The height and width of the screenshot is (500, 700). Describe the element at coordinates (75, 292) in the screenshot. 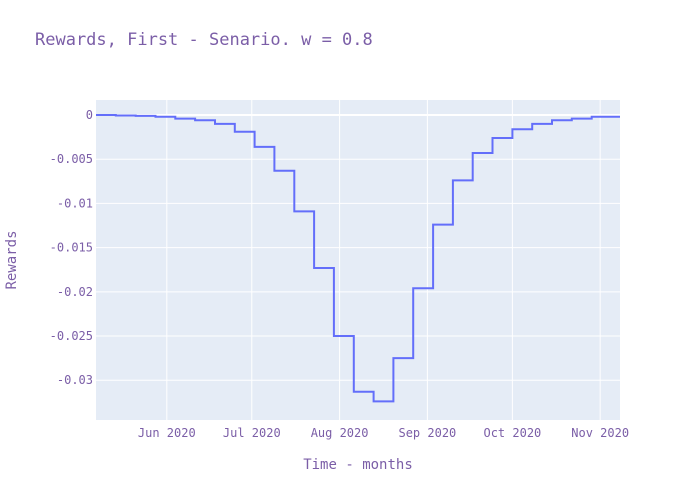

I see `y-tick-label: -0.02` at that location.